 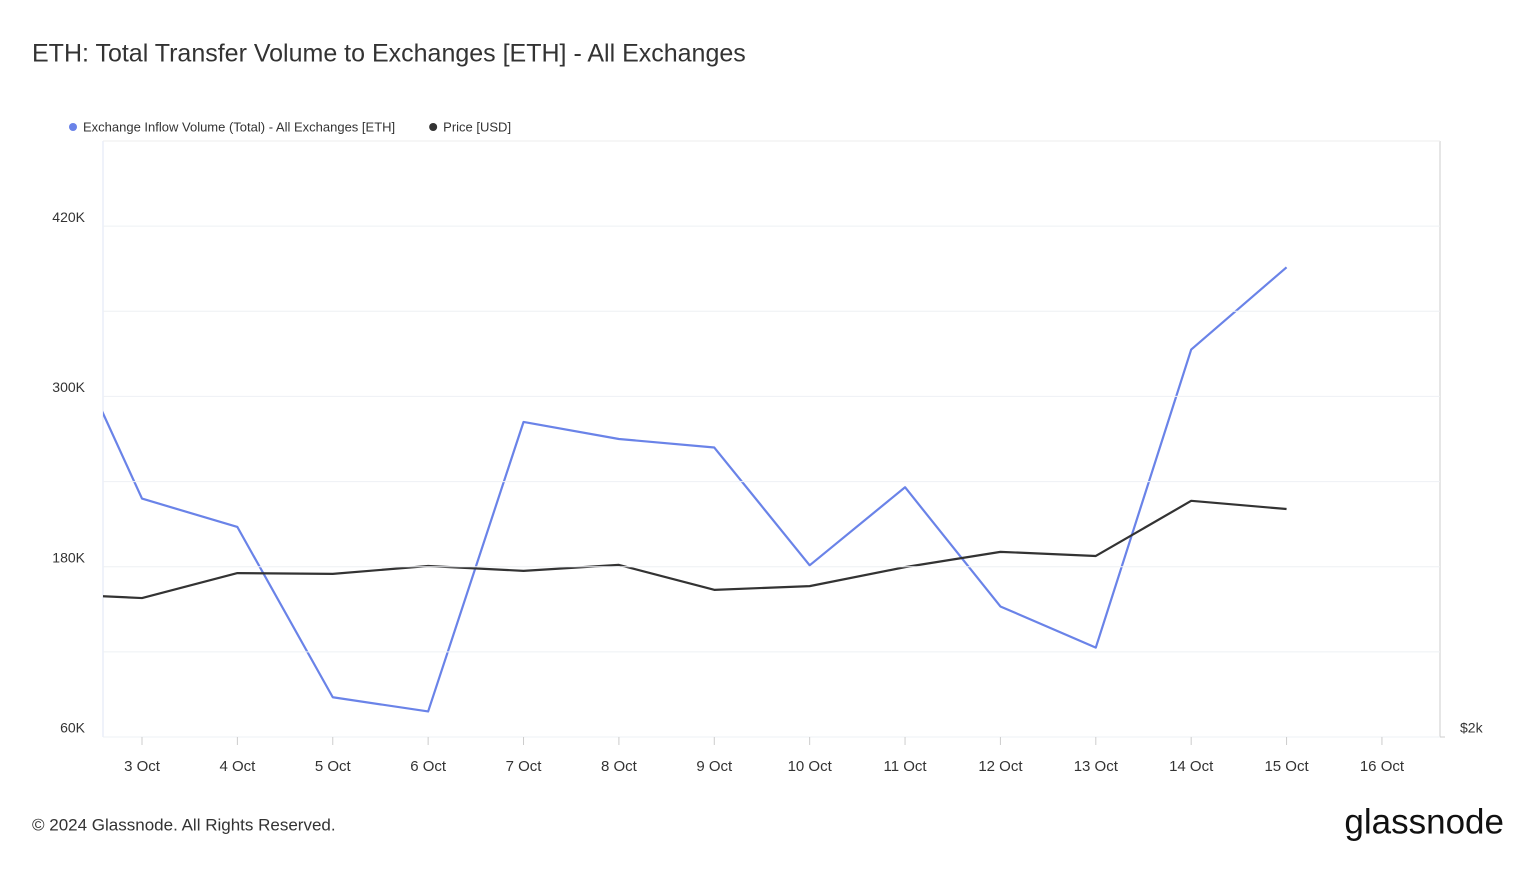 What do you see at coordinates (68, 557) in the screenshot?
I see `y-tick-label: 180K` at bounding box center [68, 557].